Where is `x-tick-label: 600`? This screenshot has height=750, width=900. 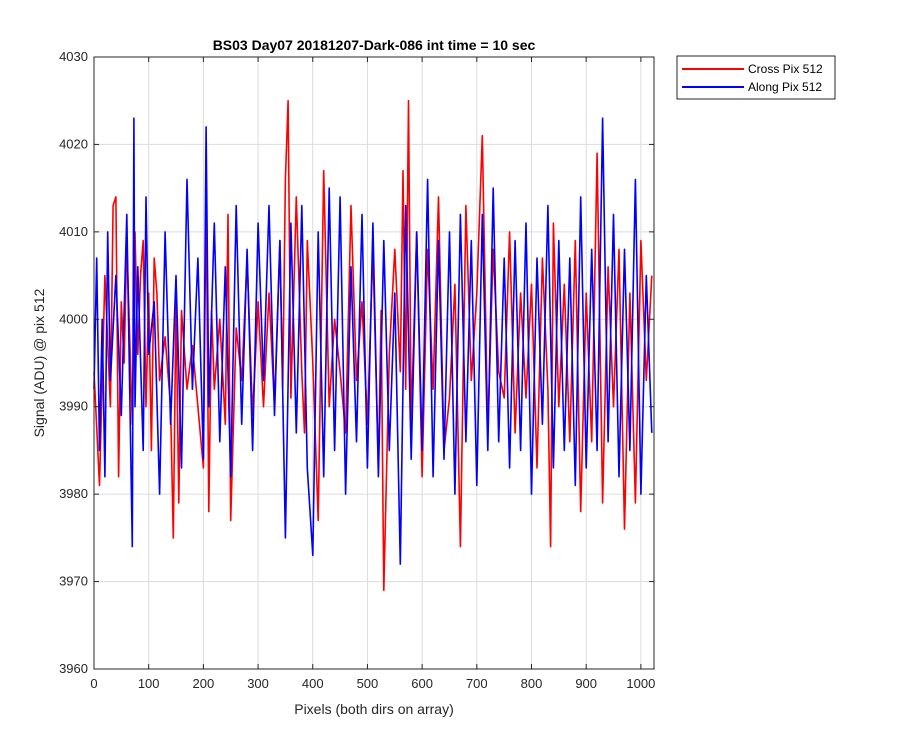 x-tick-label: 600 is located at coordinates (422, 683).